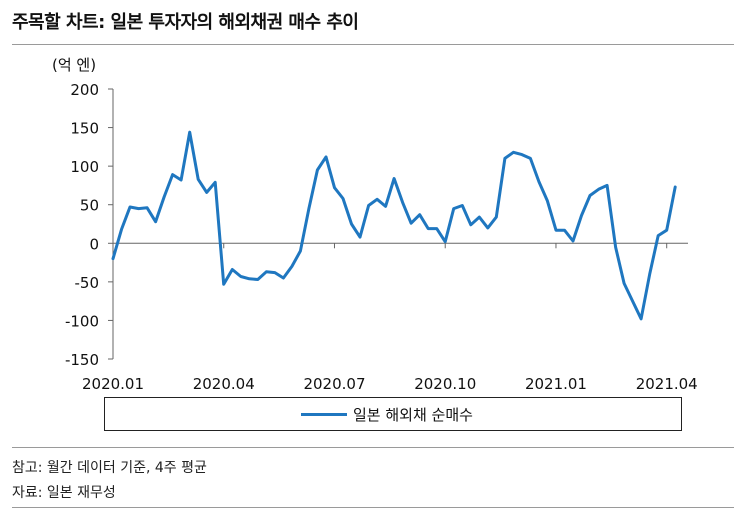 The image size is (746, 512). Describe the element at coordinates (84, 167) in the screenshot. I see `y-tick-label: 100` at that location.